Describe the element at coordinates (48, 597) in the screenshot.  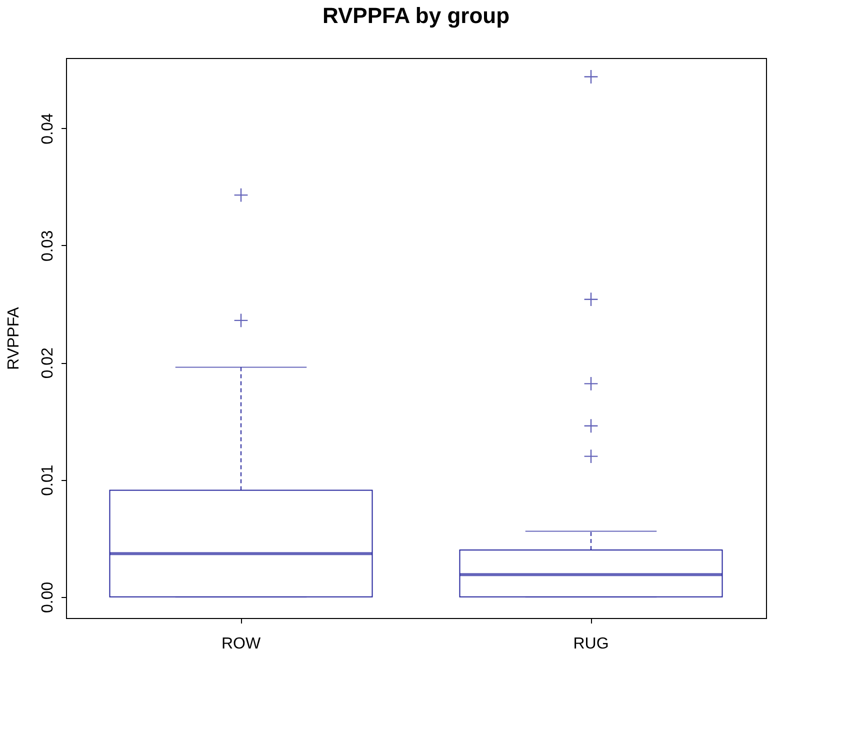
I see `y-tick-label: 0.00` at that location.